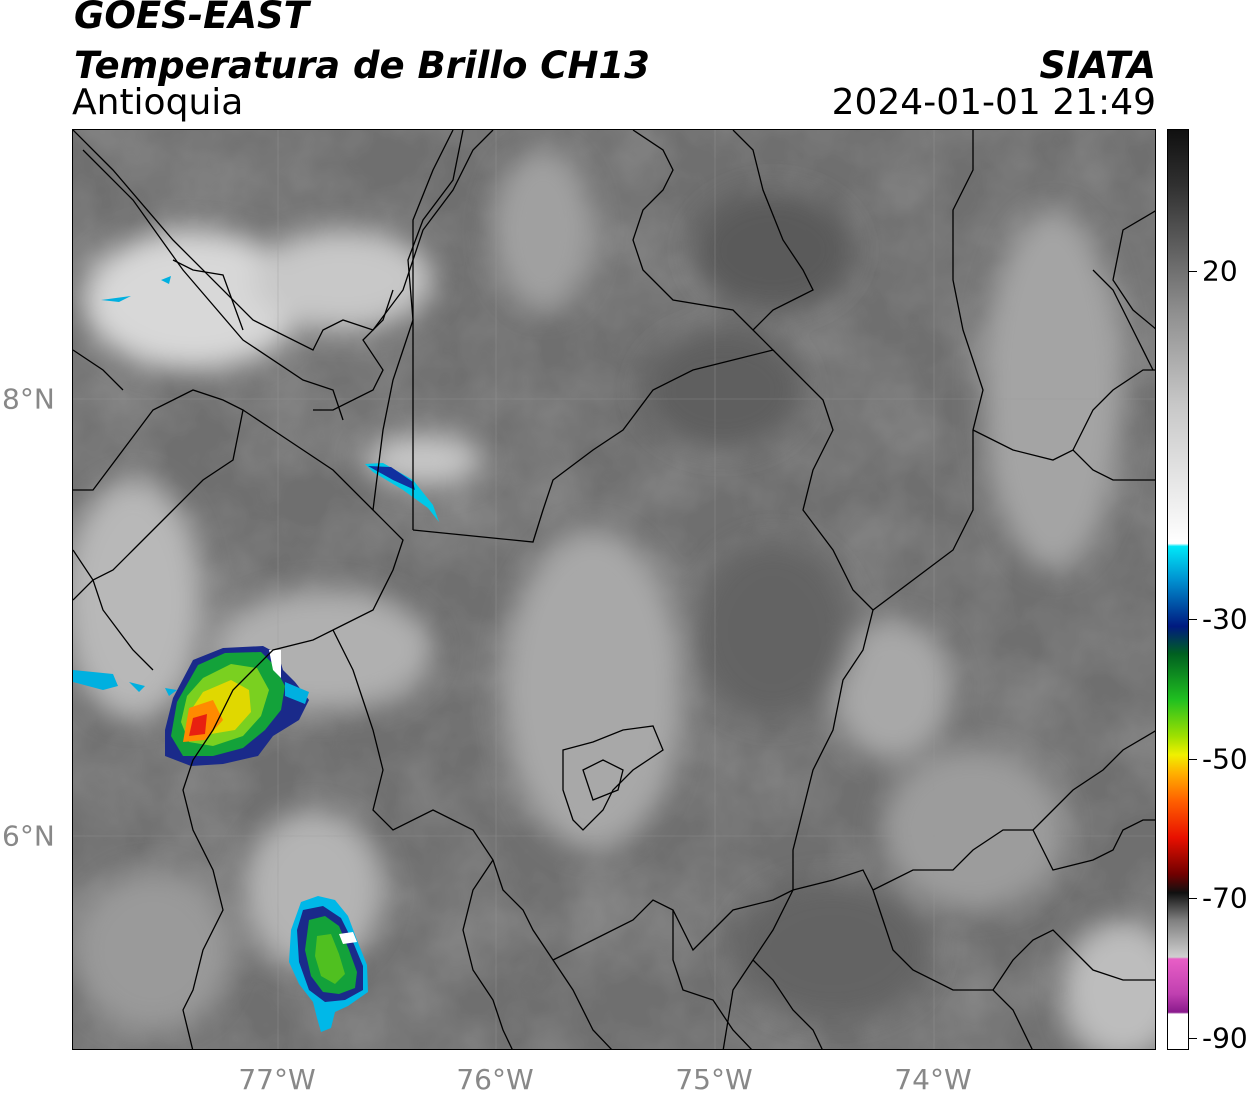 The image size is (1252, 1099). I want to click on x-tick-label: 75°W, so click(714, 1079).